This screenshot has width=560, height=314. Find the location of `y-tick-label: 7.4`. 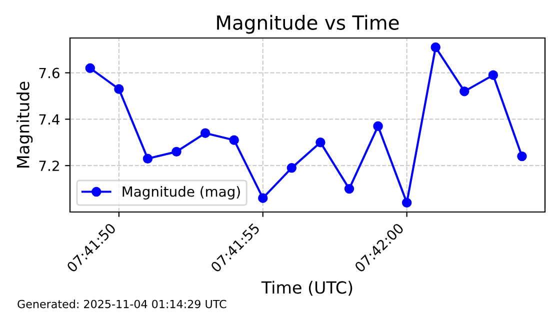

y-tick-label: 7.4 is located at coordinates (49, 119).